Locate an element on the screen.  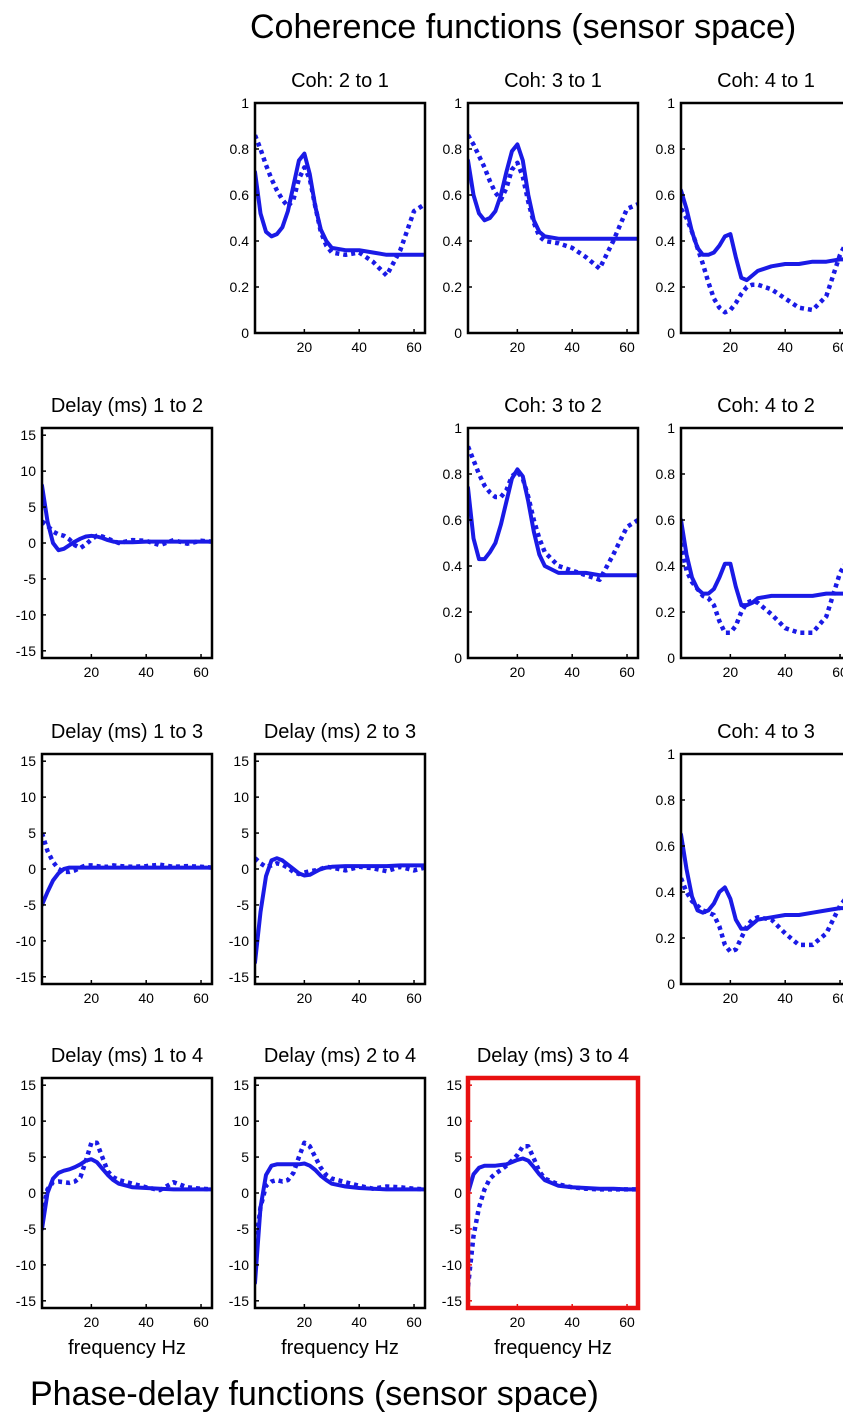
panel-title: Delay (ms) 3 to 4 is located at coordinates (553, 1056).